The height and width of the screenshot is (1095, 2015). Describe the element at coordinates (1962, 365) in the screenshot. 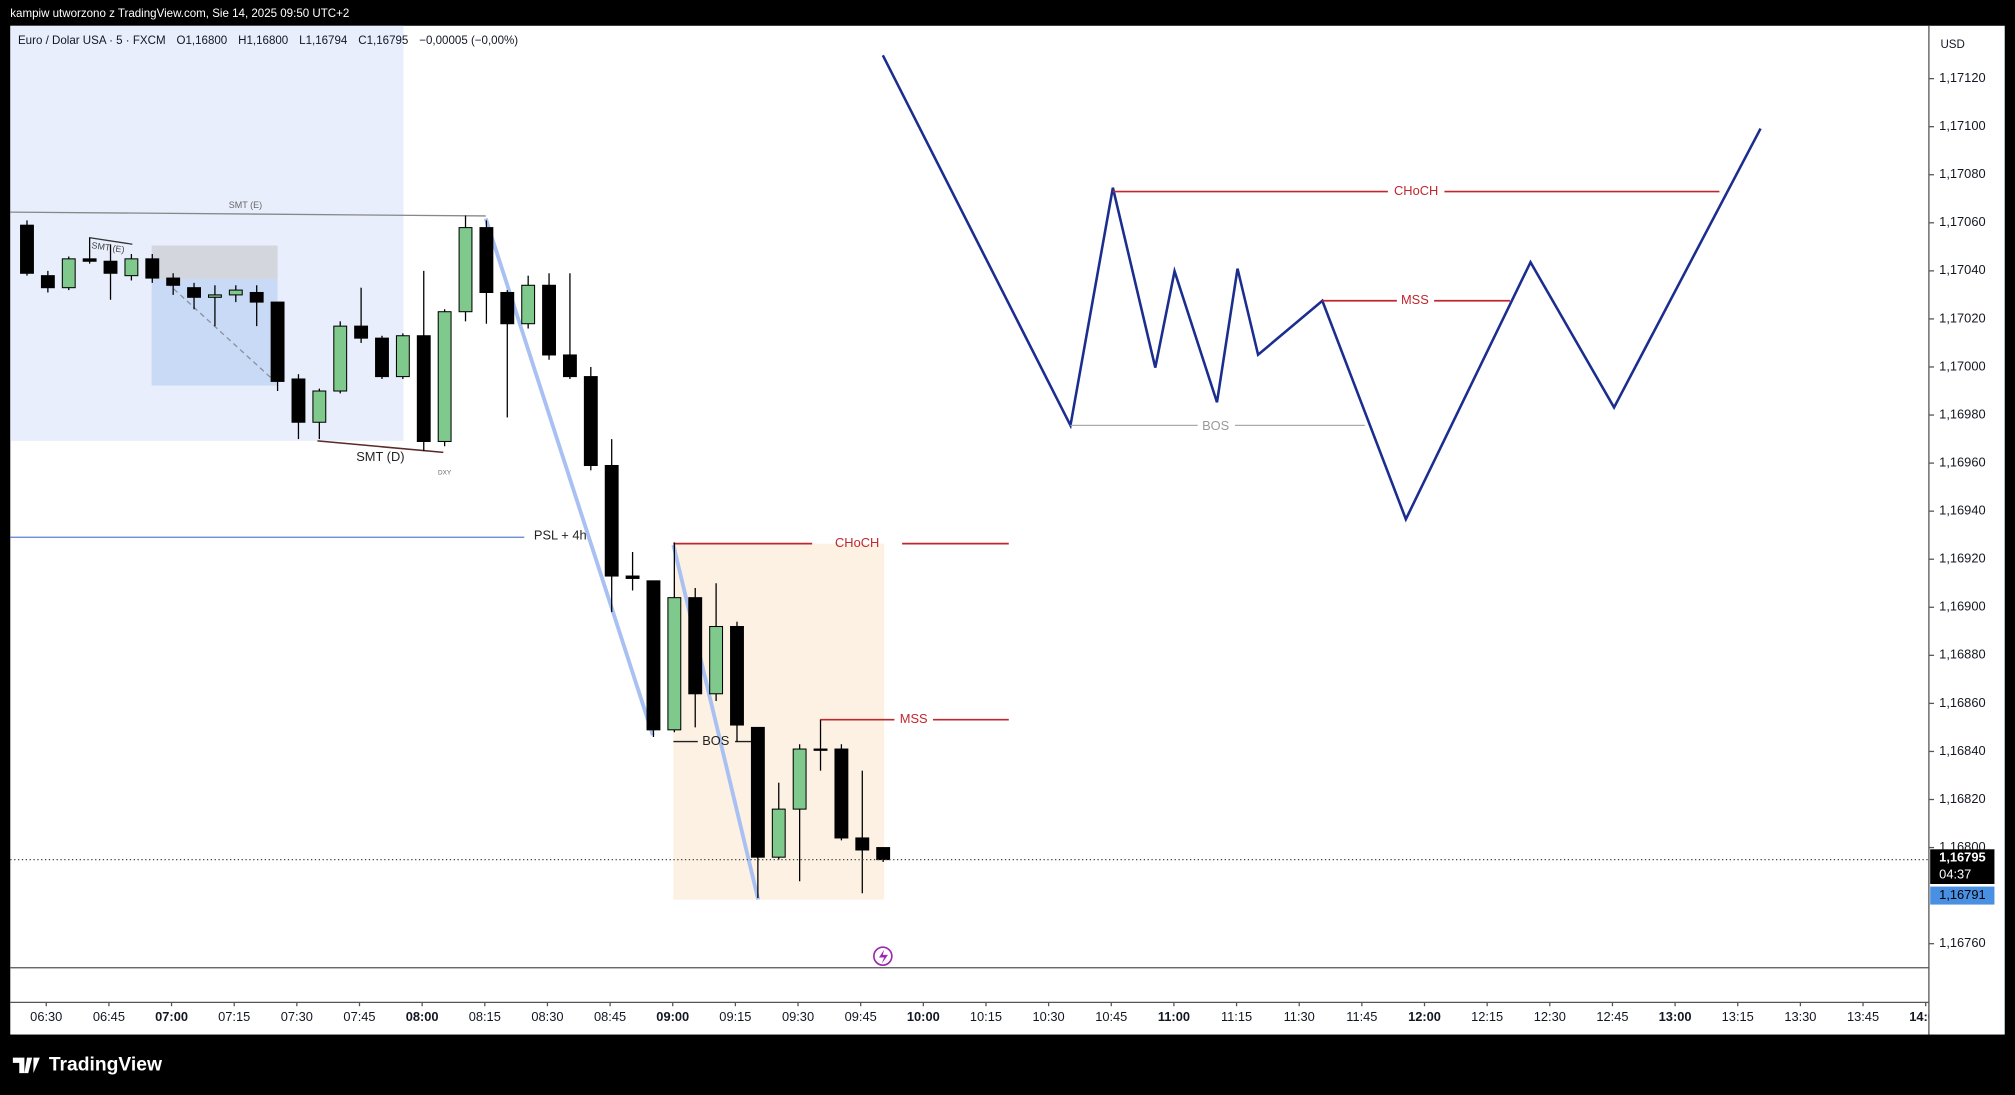

I see `y-tick-label: 1,17000` at that location.